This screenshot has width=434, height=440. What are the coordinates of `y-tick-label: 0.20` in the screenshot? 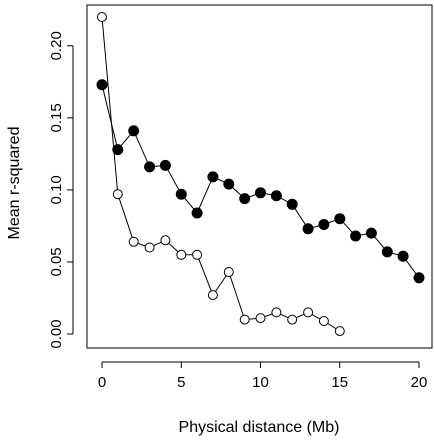 It's located at (56, 45).